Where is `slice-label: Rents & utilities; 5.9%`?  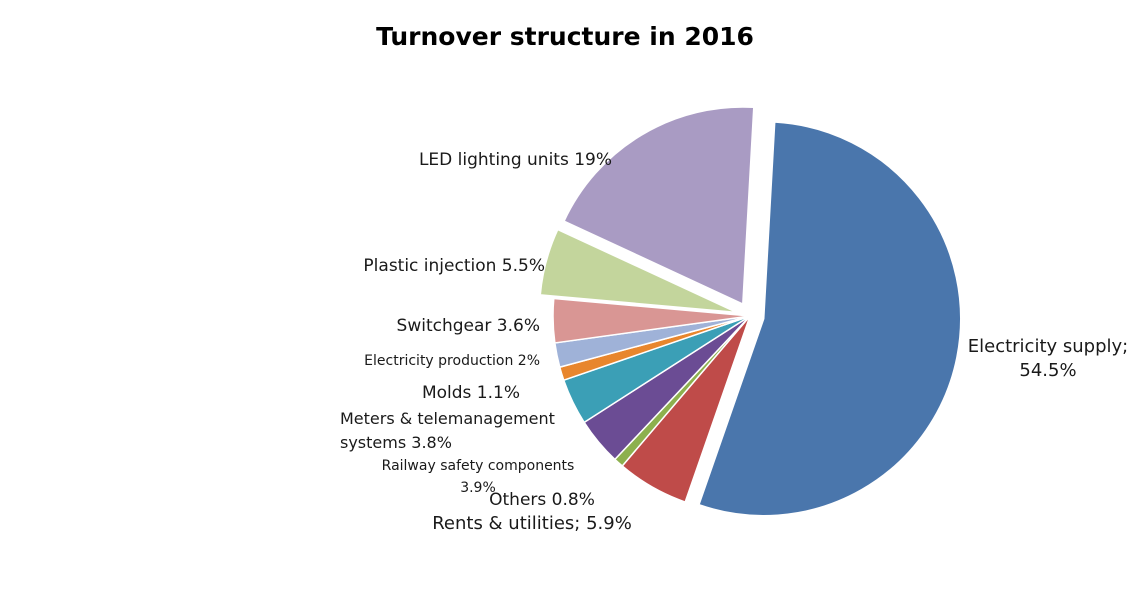
slice-label: Rents & utilities; 5.9% is located at coordinates (532, 523).